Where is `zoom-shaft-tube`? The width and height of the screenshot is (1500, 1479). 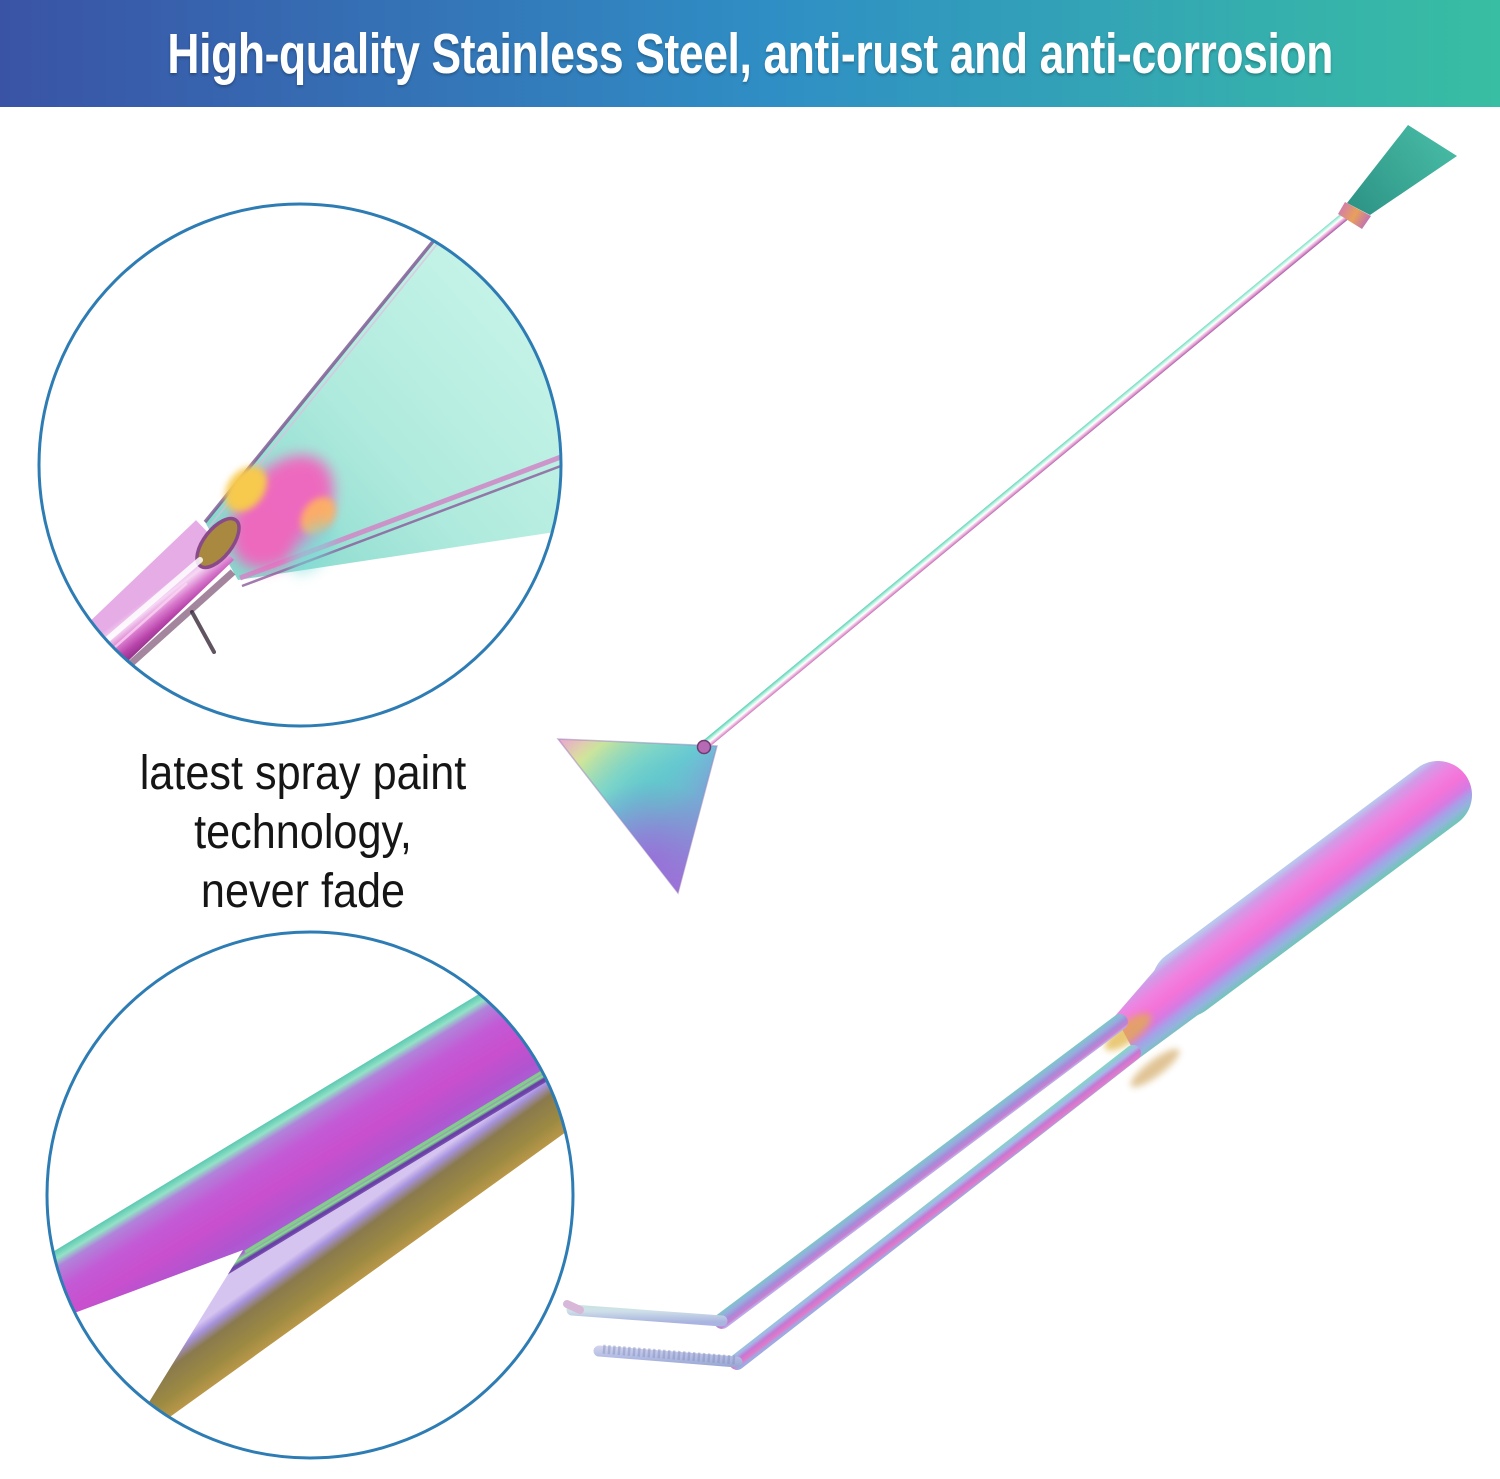
zoom-shaft-tube is located at coordinates (141, 612).